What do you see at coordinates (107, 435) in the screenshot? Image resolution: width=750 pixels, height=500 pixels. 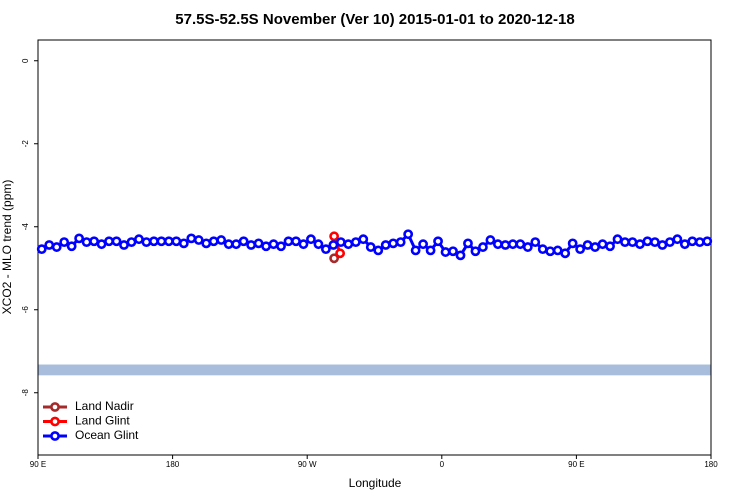 I see `legend-label: Ocean Glint` at bounding box center [107, 435].